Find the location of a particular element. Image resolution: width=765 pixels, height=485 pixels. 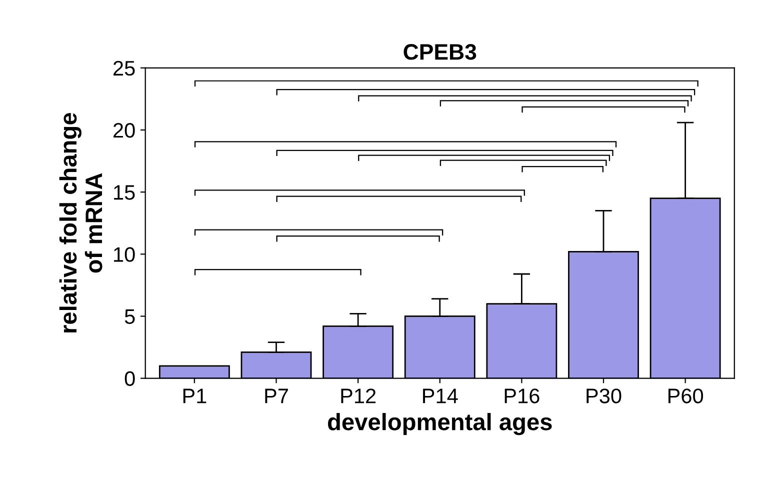

x-tick-label: P1 is located at coordinates (194, 396).